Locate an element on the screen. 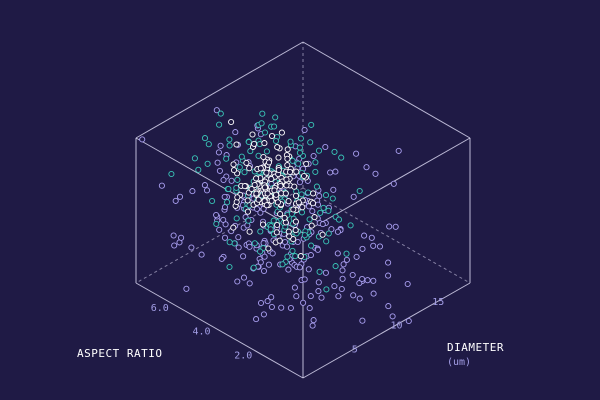 The height and width of the screenshot is (400, 600). hex-edge-top-left is located at coordinates (219, 90).